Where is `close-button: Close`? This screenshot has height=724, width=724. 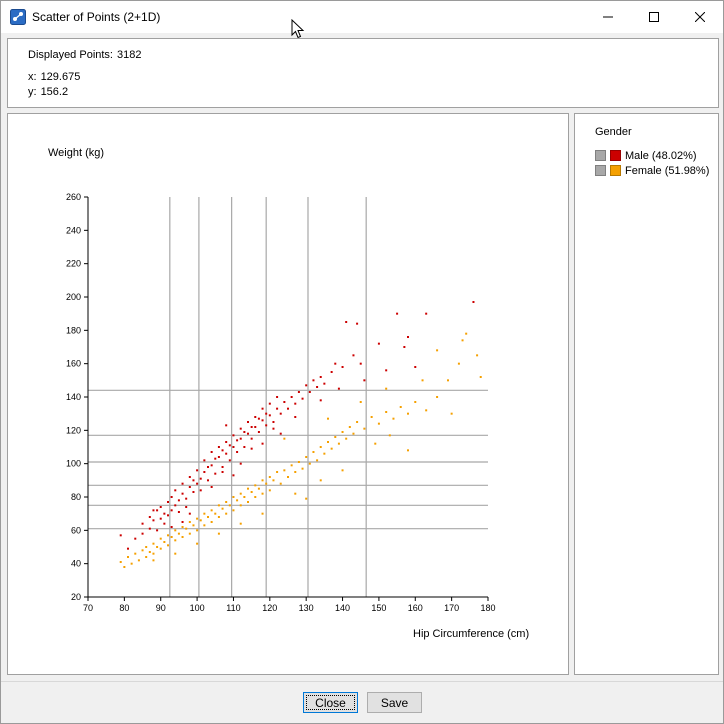
close-button: Close is located at coordinates (330, 702).